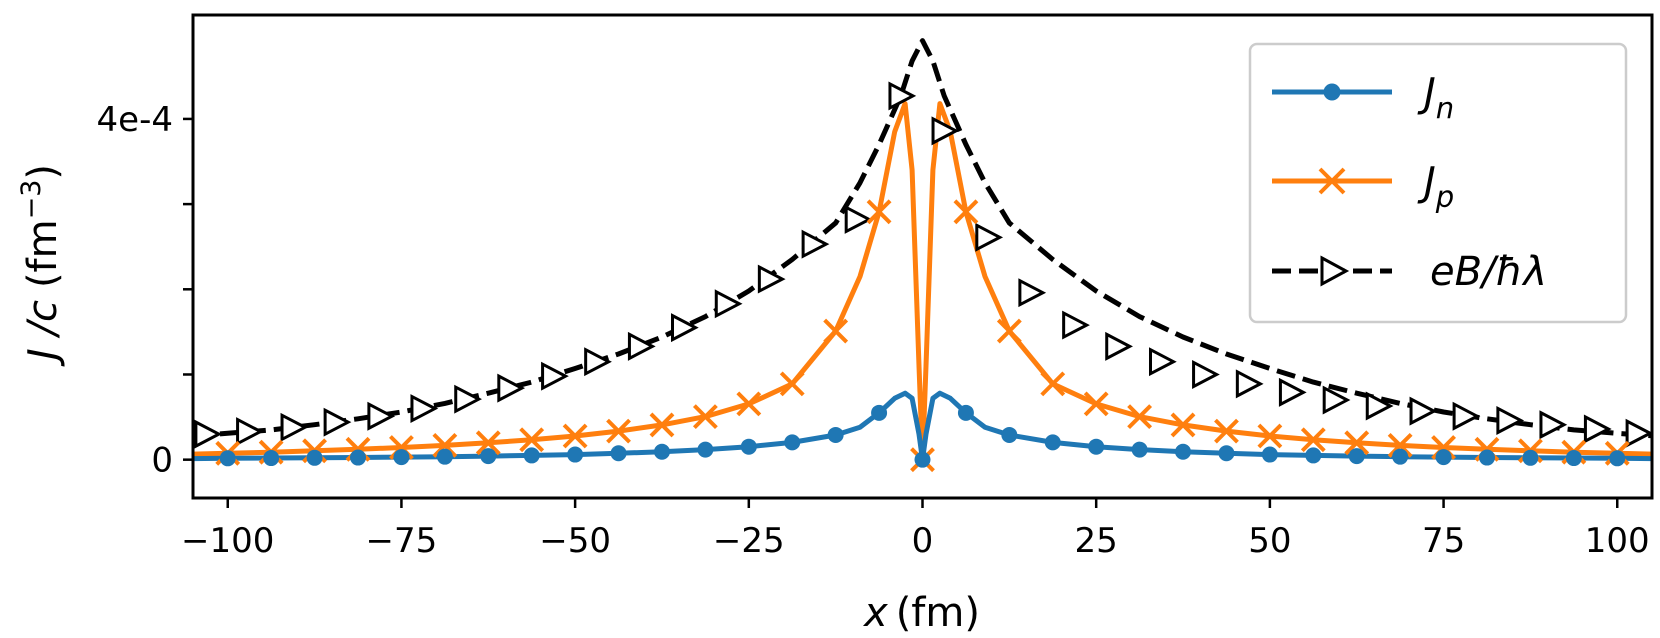 The height and width of the screenshot is (638, 1660). Describe the element at coordinates (1488, 272) in the screenshot. I see `legend-label-eb: eB/ħλ` at that location.